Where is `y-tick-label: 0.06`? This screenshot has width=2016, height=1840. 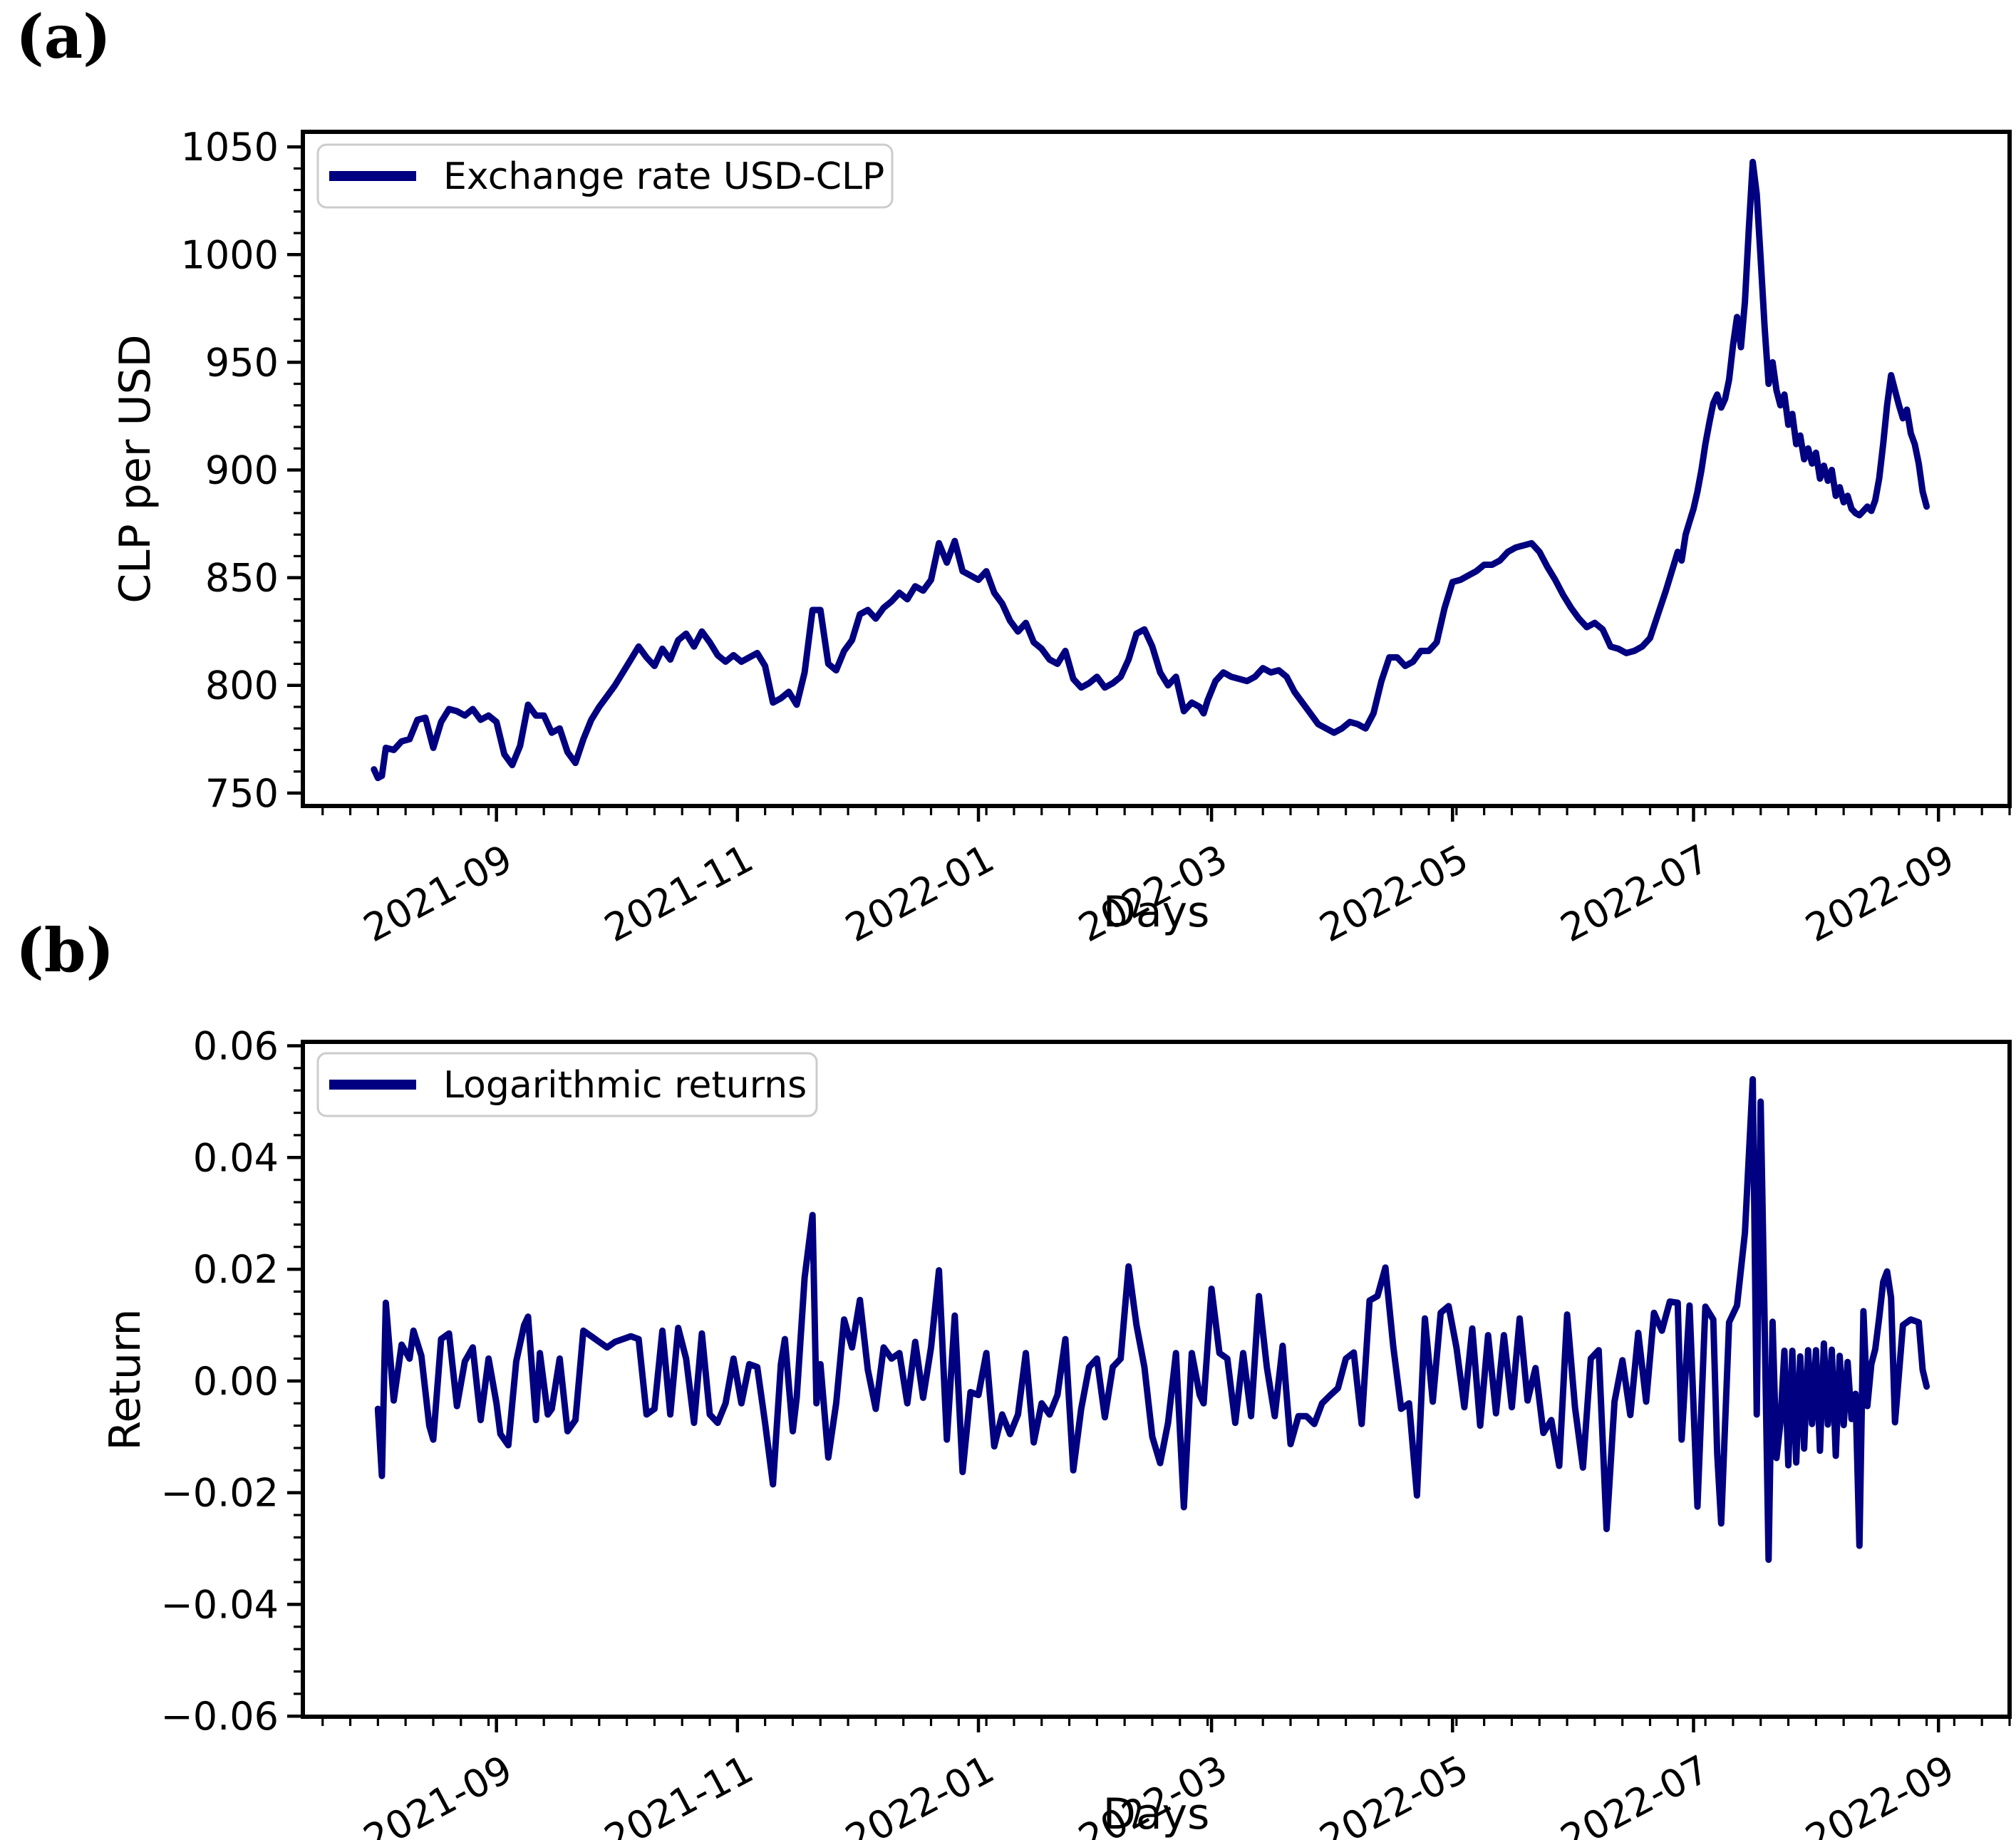 y-tick-label: 0.06 is located at coordinates (236, 1045).